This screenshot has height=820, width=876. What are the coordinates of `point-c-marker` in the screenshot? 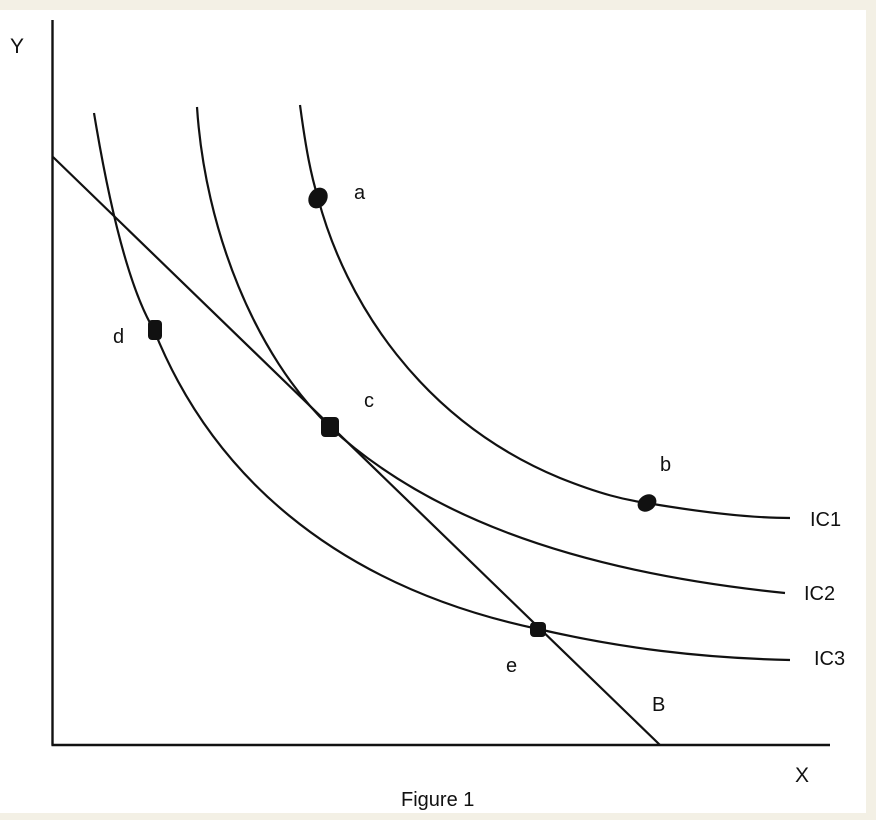 It's located at (330, 427).